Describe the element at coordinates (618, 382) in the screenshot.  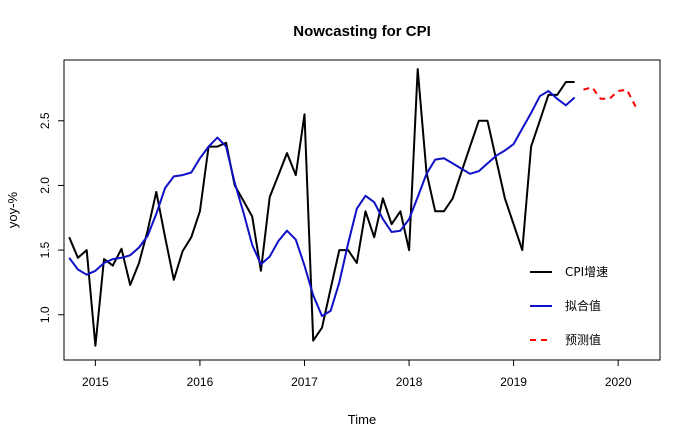
I see `x-tick-label: 2020` at that location.